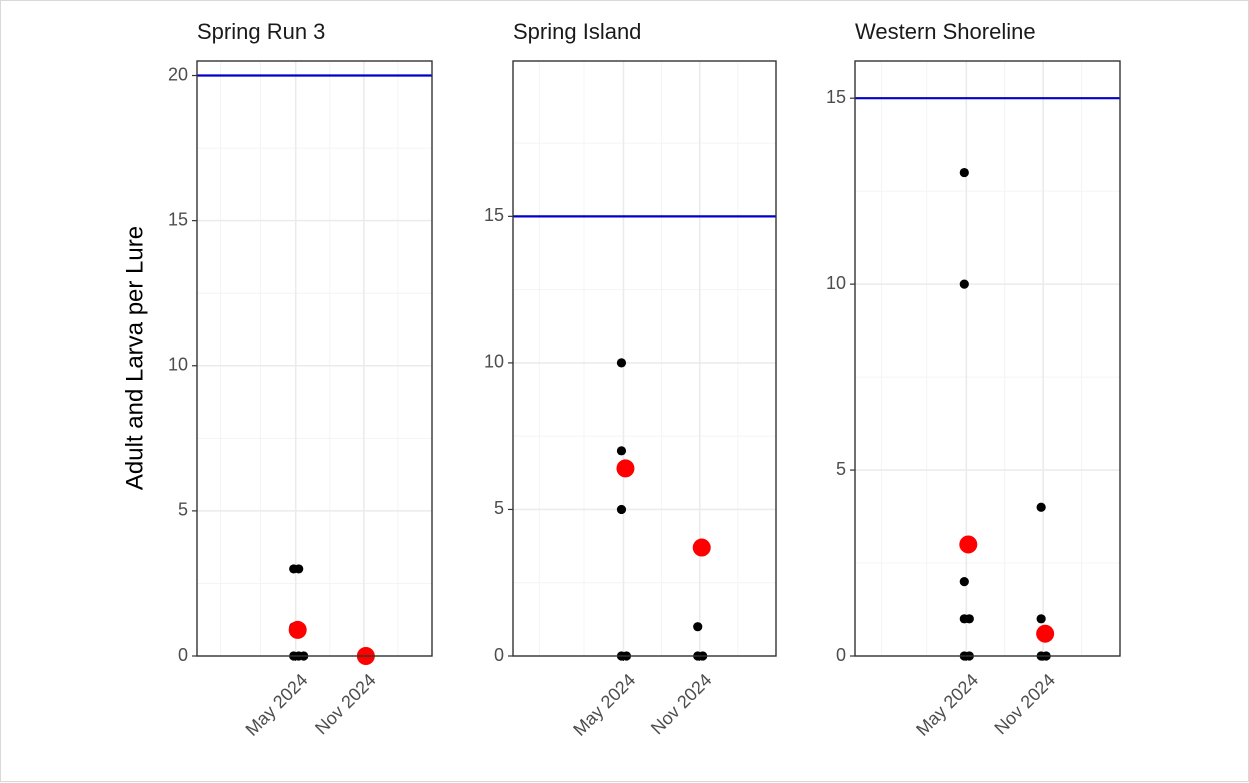 This screenshot has height=783, width=1249. What do you see at coordinates (261, 31) in the screenshot?
I see `panel-title: Spring Run 3` at bounding box center [261, 31].